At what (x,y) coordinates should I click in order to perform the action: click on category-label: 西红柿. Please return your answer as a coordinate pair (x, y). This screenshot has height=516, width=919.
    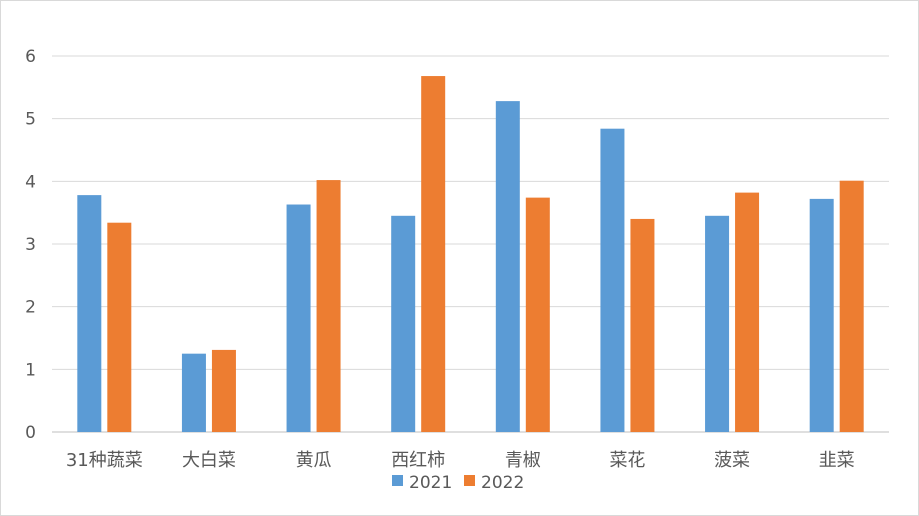
    Looking at the image, I should click on (418, 460).